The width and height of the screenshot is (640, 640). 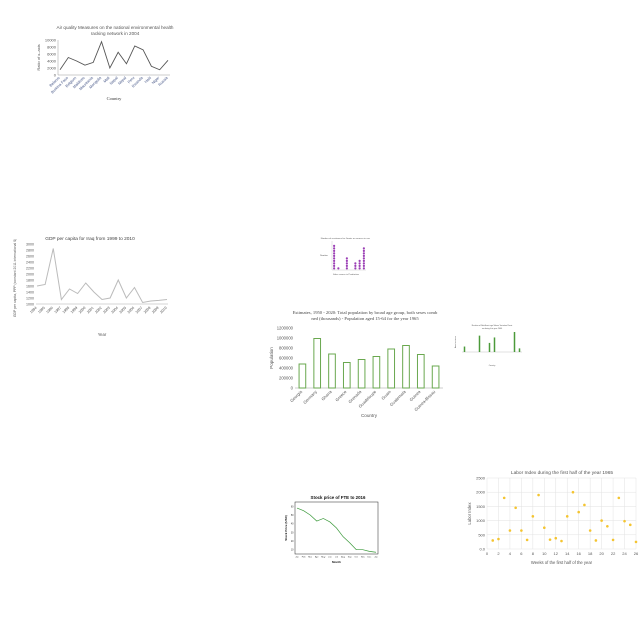 What do you see at coordinates (286, 378) in the screenshot?
I see `y-tick-label: 200000` at bounding box center [286, 378].